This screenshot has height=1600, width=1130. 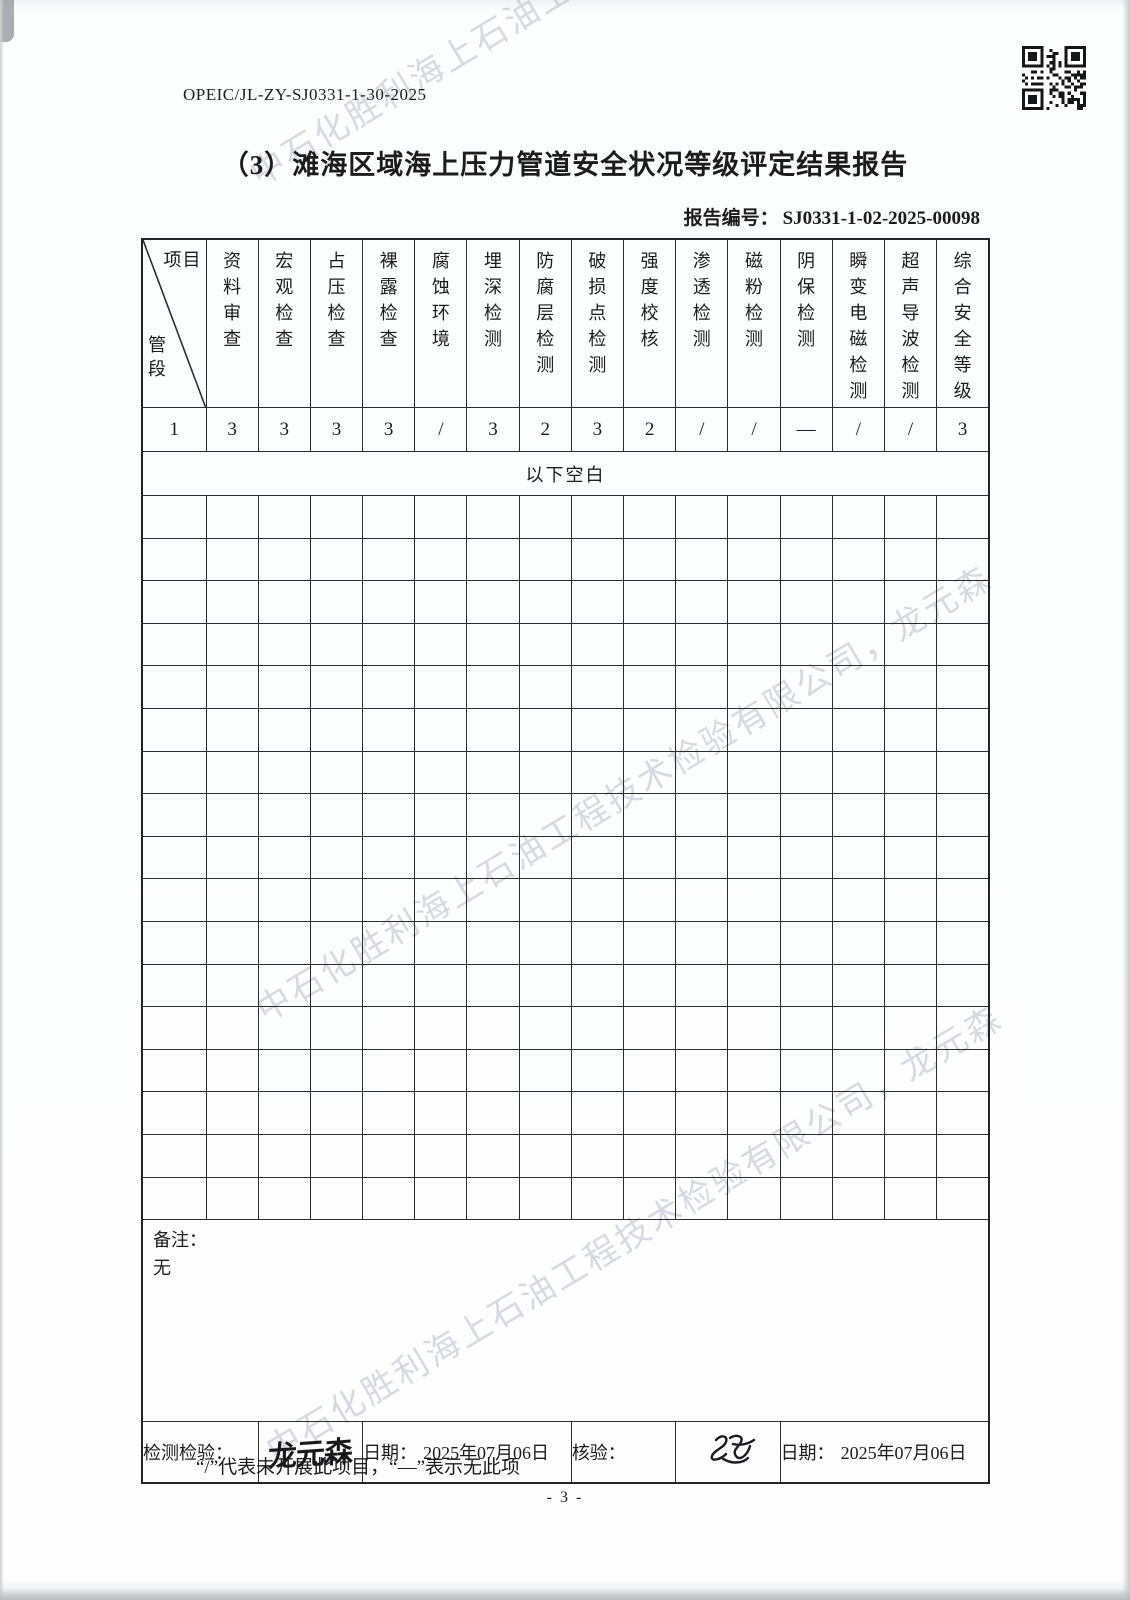 What do you see at coordinates (232, 323) in the screenshot?
I see `column-header: 资料审查` at bounding box center [232, 323].